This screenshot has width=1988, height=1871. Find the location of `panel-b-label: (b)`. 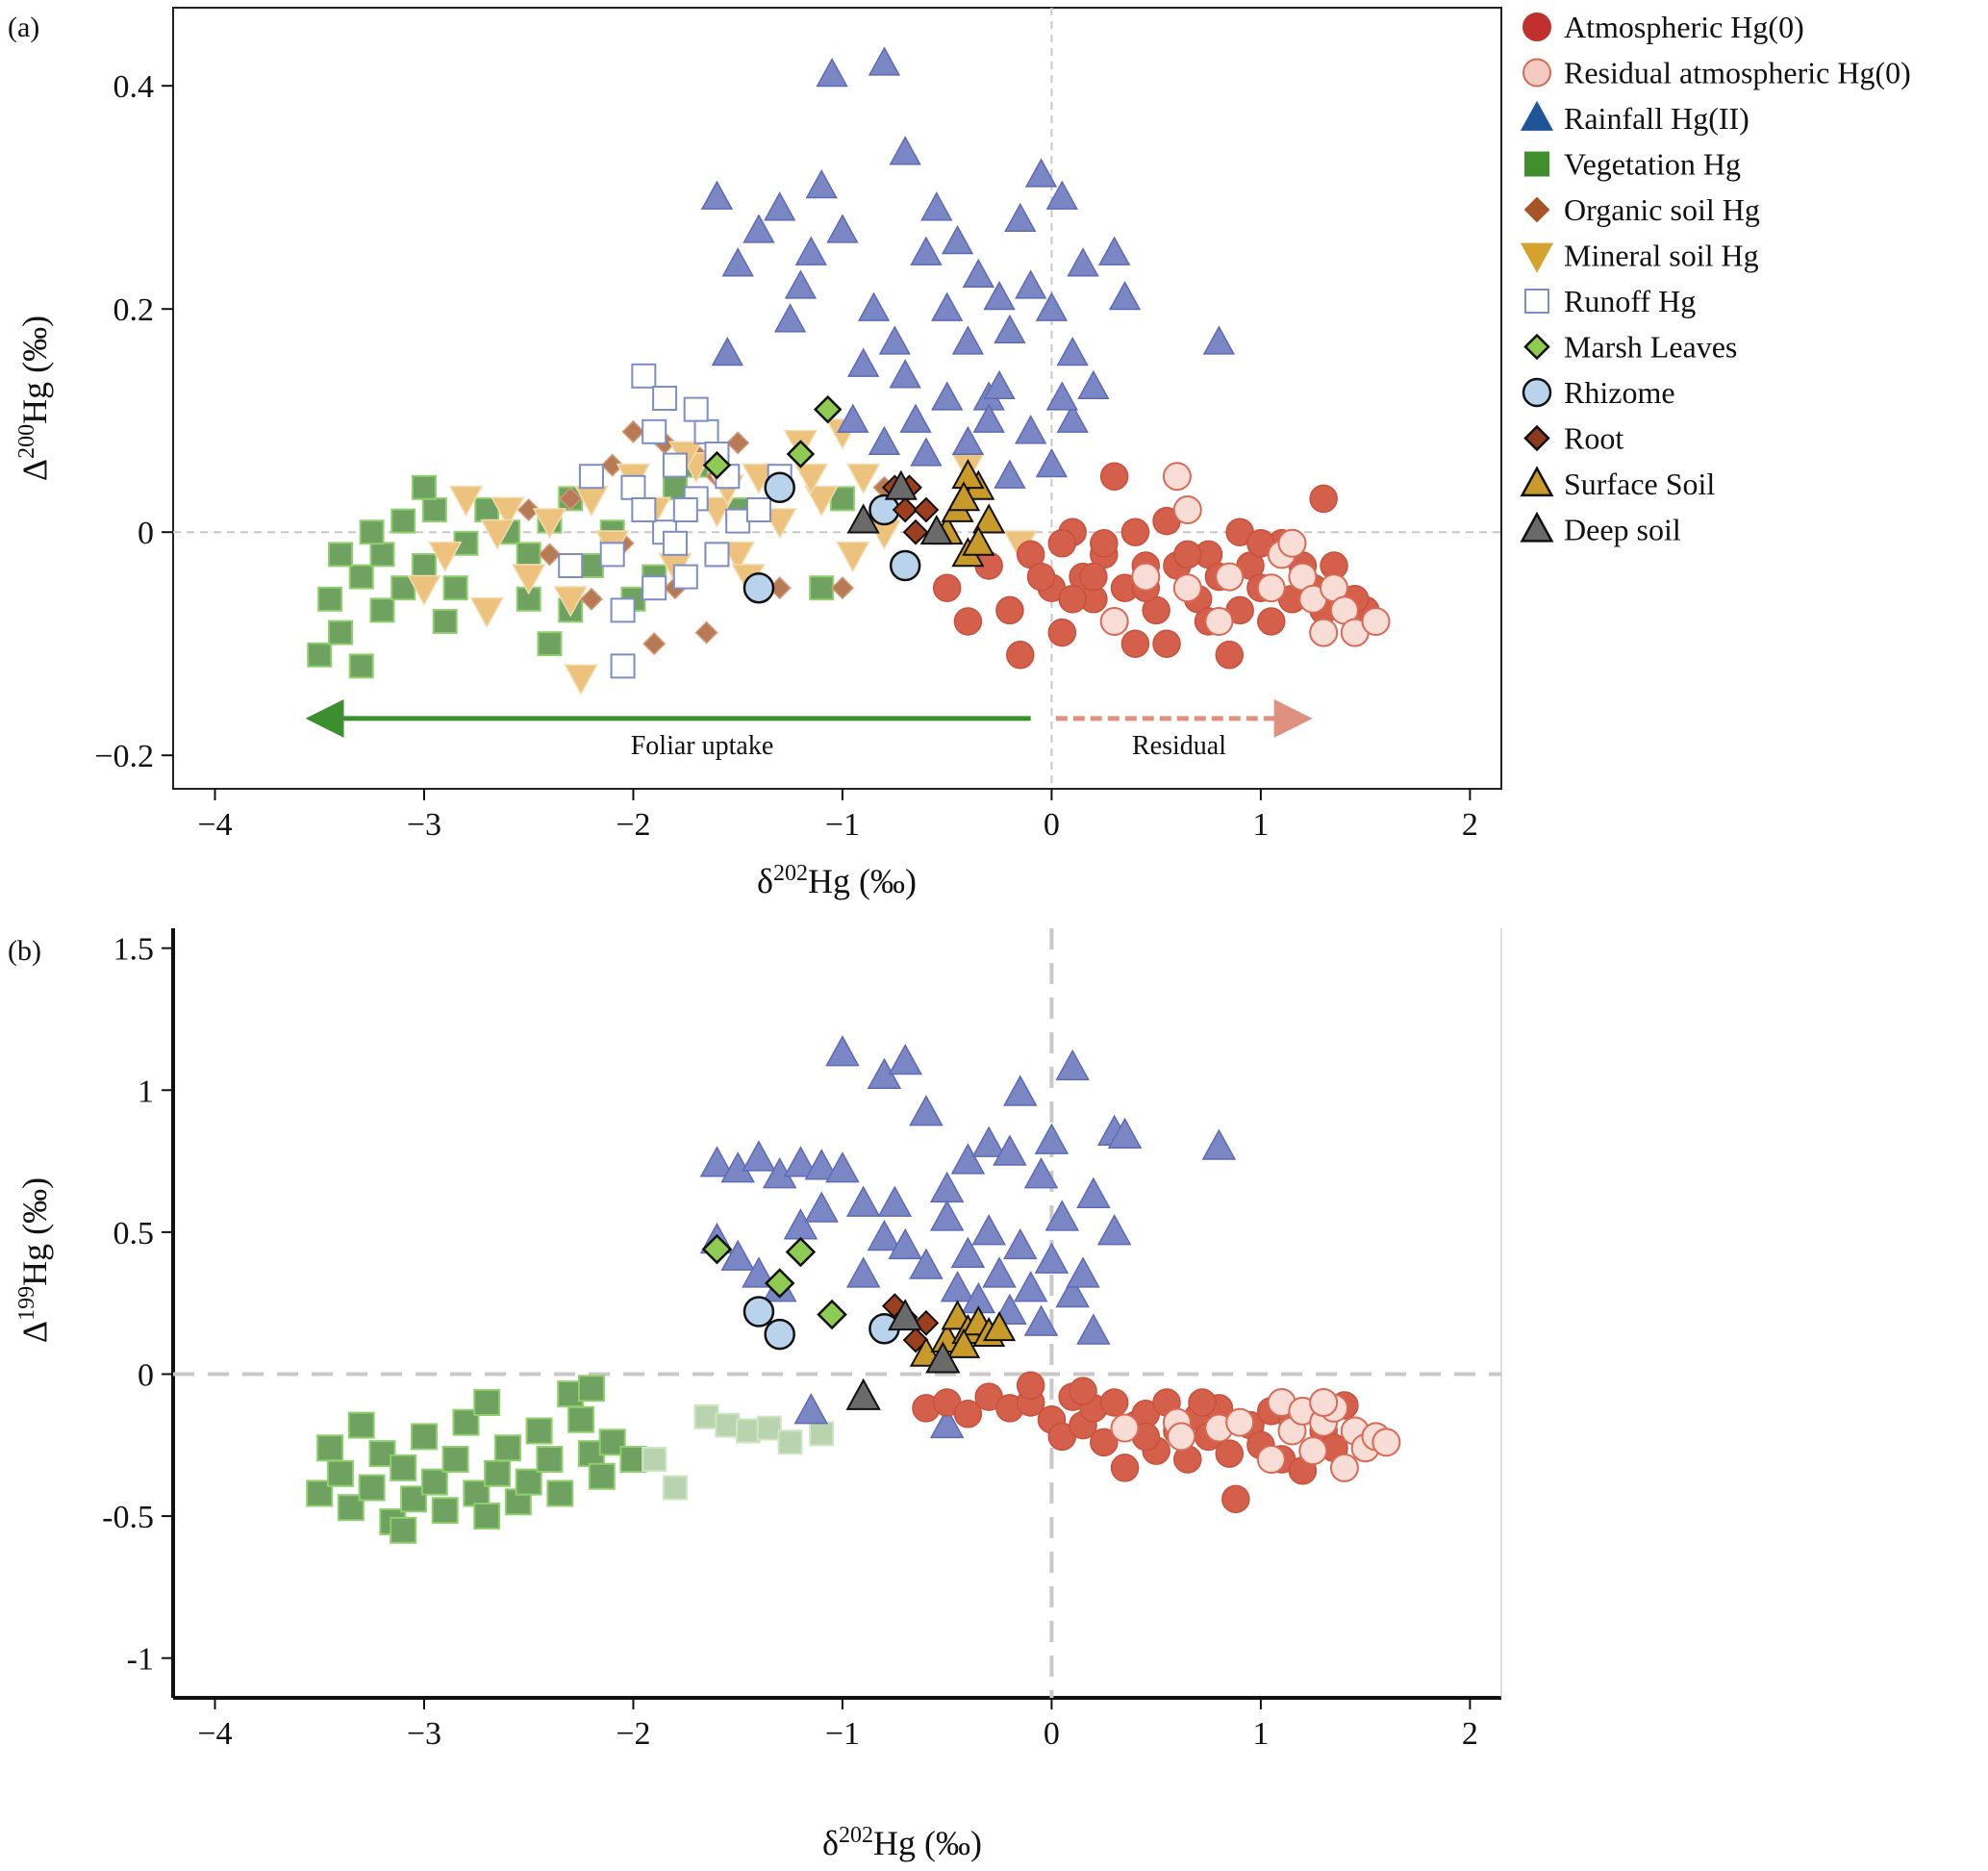

panel-b-label: (b) is located at coordinates (24, 951).